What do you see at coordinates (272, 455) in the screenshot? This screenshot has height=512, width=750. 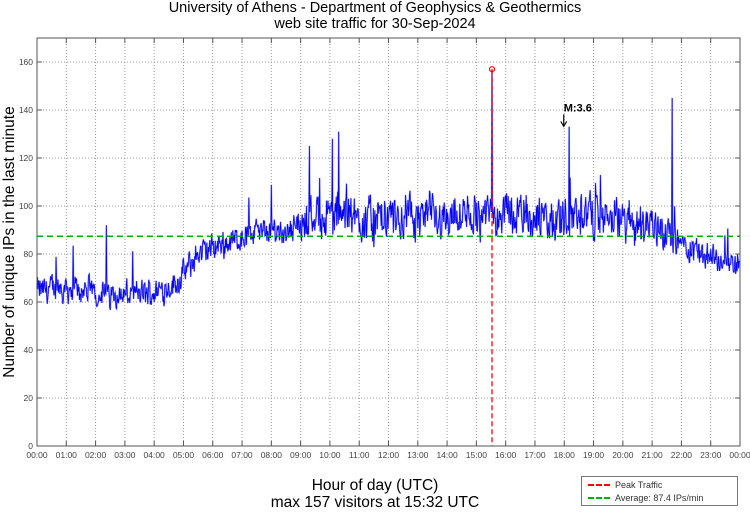 I see `x-tick-label: 08:00` at bounding box center [272, 455].